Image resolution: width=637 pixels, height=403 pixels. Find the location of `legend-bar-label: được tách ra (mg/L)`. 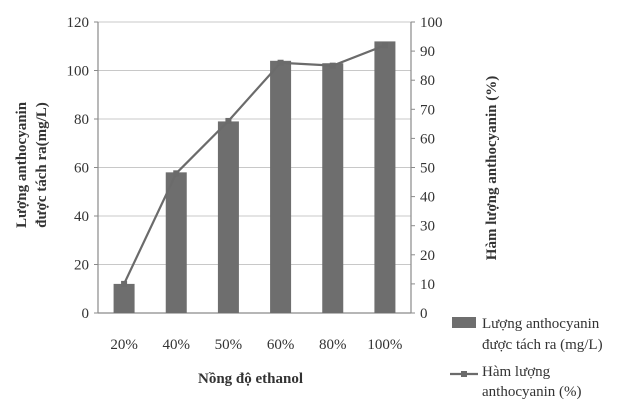

legend-bar-label: được tách ra (mg/L) is located at coordinates (542, 345).